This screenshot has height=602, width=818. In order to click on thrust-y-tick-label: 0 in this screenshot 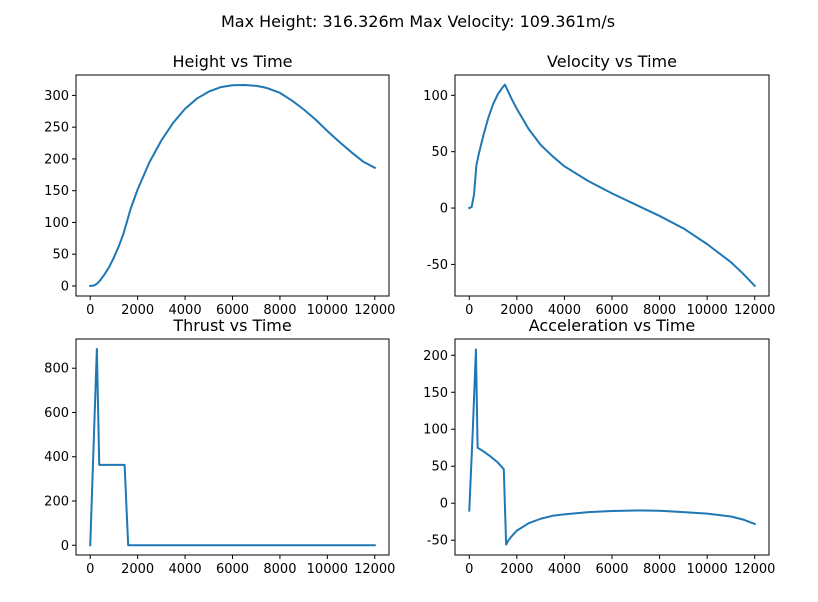, I will do `click(65, 546)`.